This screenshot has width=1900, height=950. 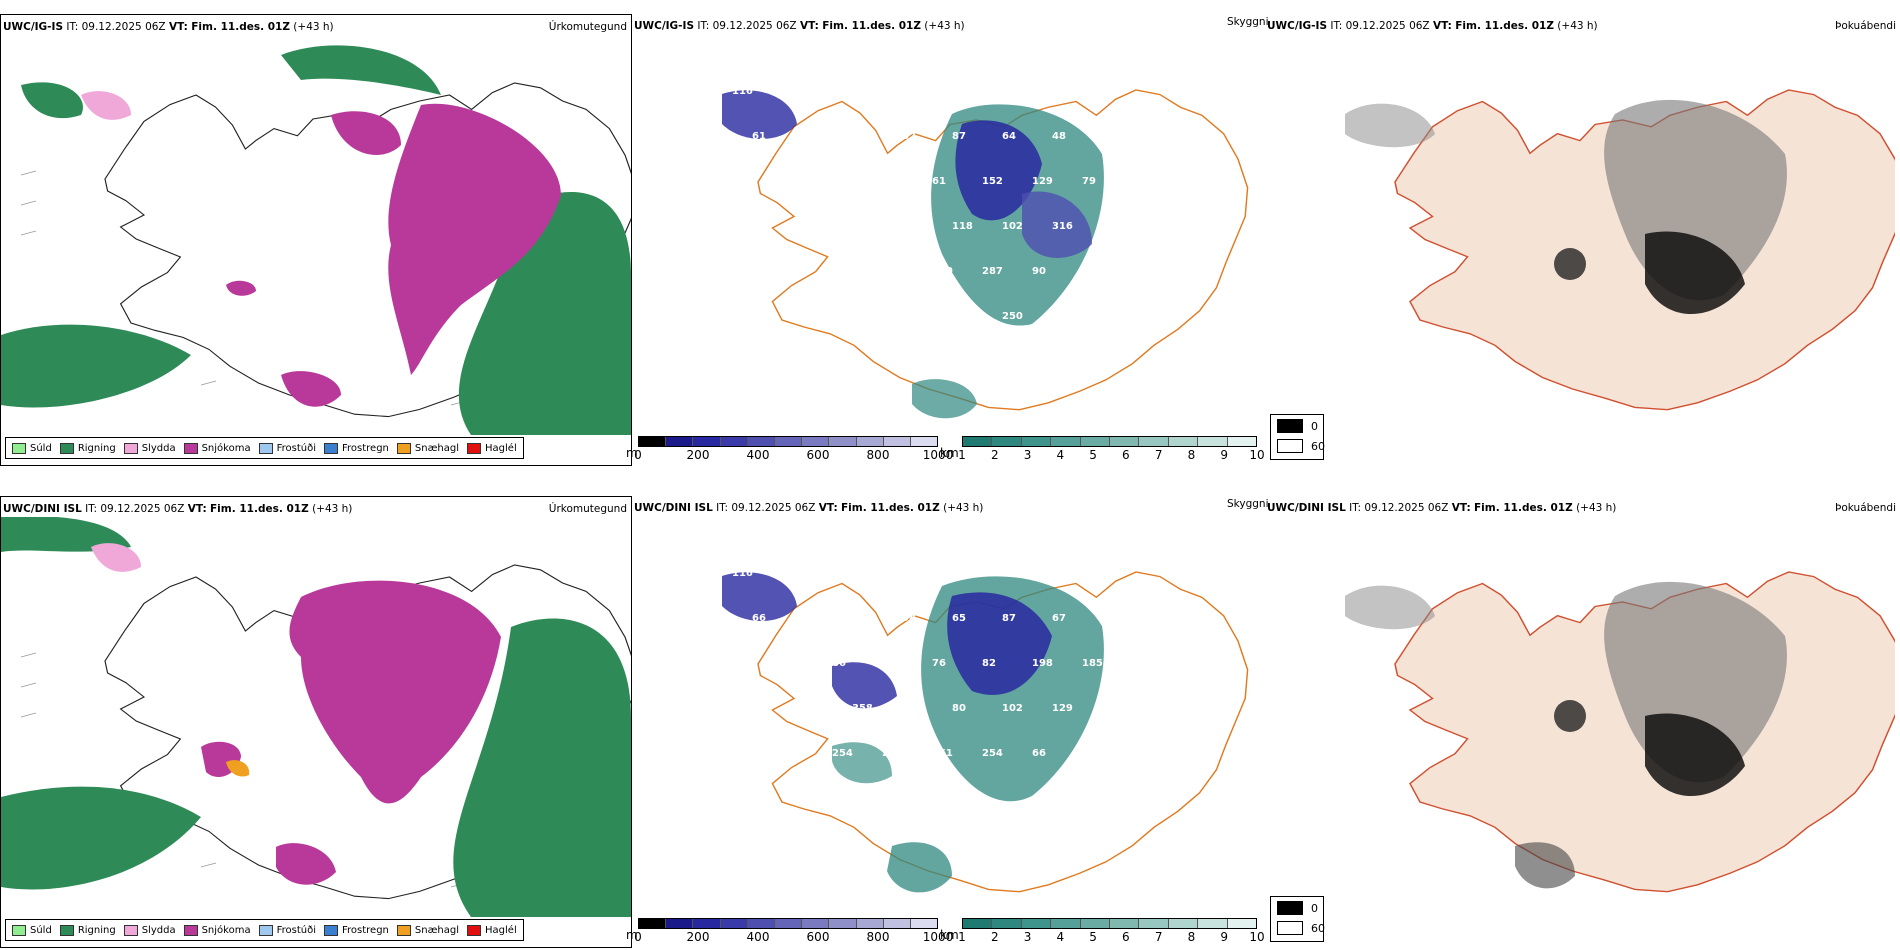 I want to click on snow-depth-label: 102, so click(x=1012, y=226).